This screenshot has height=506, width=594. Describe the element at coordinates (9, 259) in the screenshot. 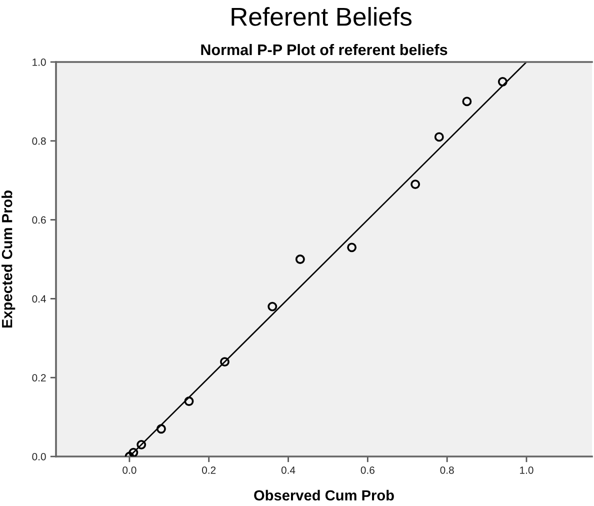

I see `y-axis-title: Expected Cum Prob` at that location.